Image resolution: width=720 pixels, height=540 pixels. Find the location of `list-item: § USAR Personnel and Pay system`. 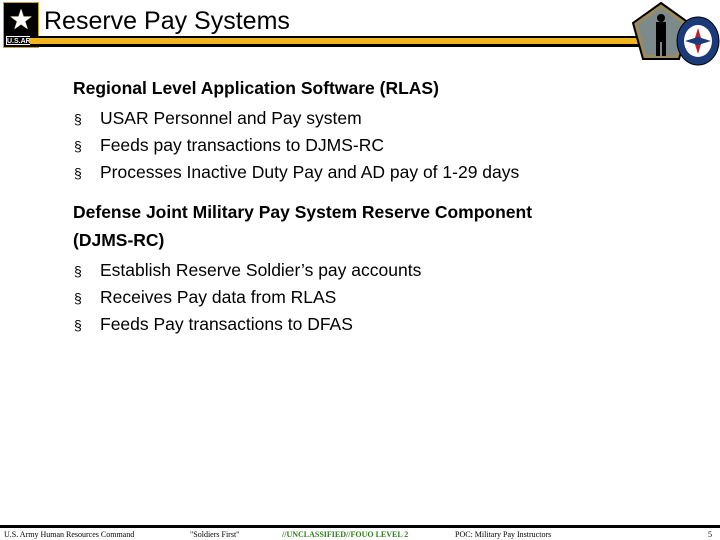

list-item: § USAR Personnel and Pay system is located at coordinates (218, 118).